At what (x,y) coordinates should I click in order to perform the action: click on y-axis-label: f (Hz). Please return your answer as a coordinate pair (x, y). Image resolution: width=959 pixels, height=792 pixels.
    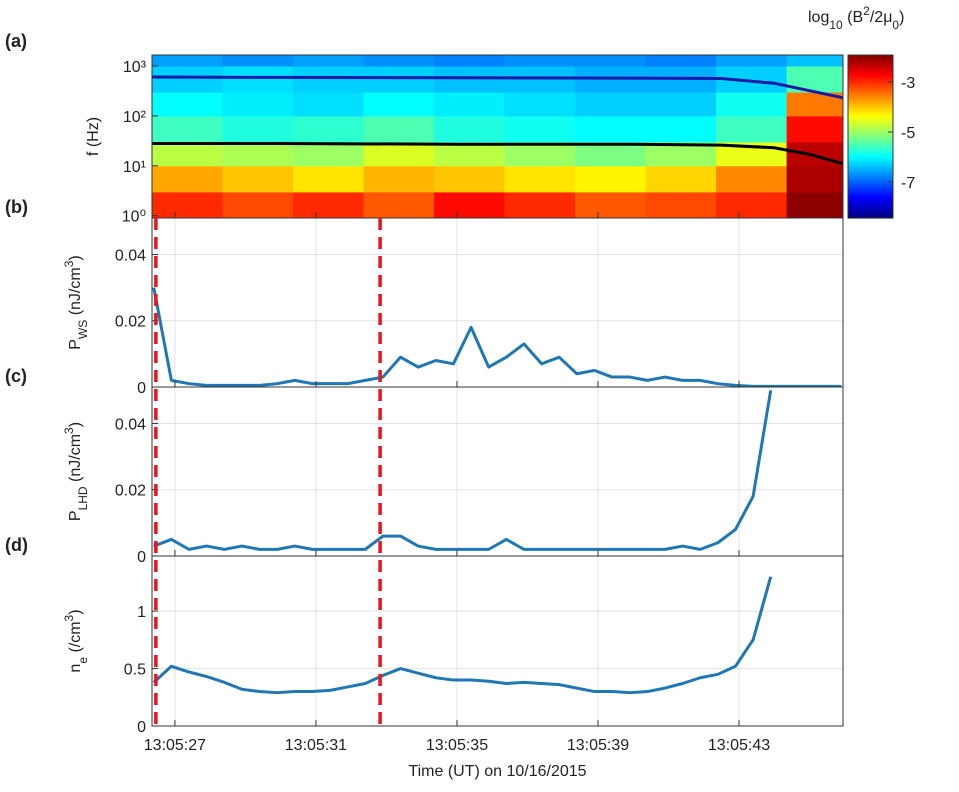
    Looking at the image, I should click on (93, 136).